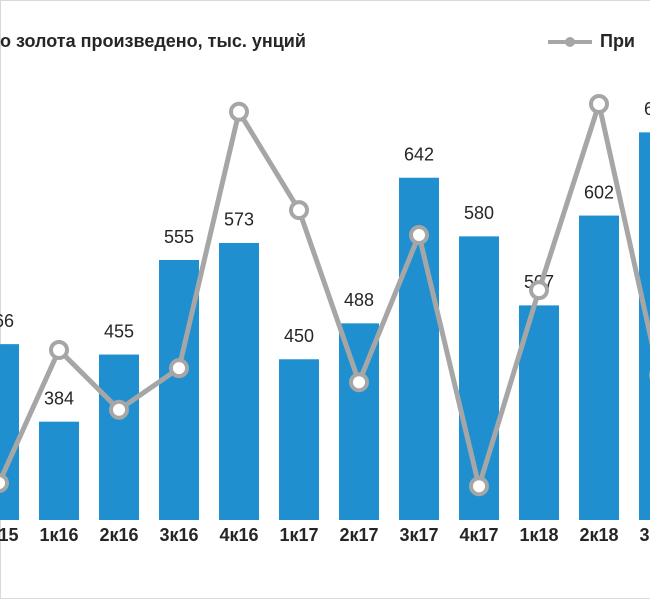 This screenshot has width=650, height=600. I want to click on x-tick-label: 1к17, so click(298, 535).